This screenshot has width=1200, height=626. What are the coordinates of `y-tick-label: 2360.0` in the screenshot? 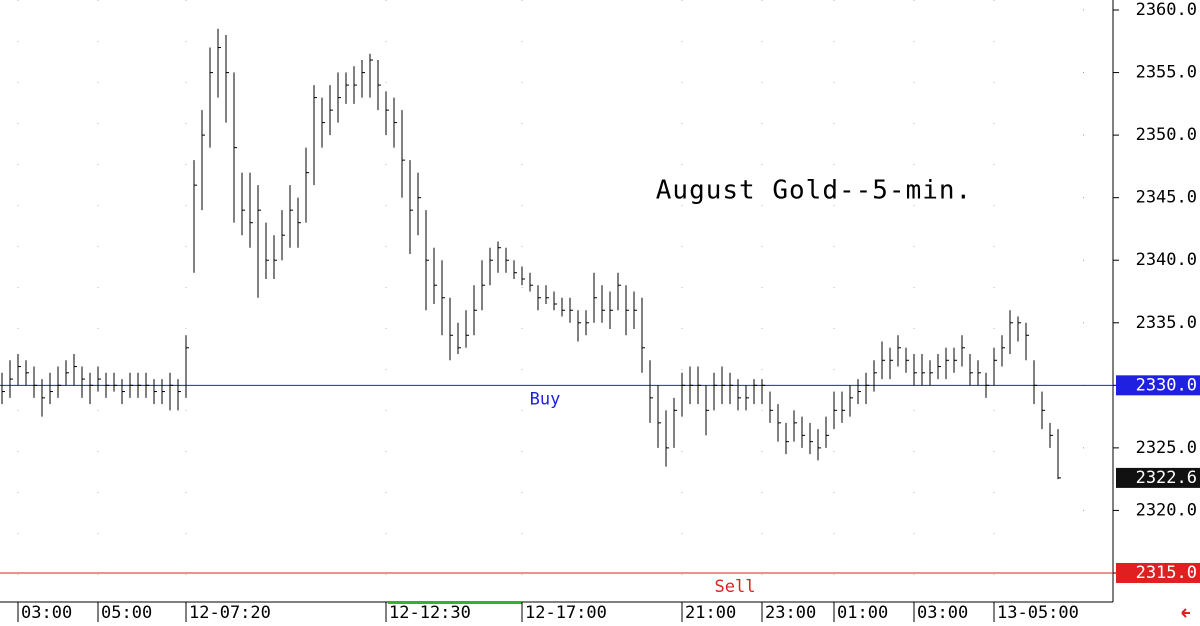 It's located at (1166, 10).